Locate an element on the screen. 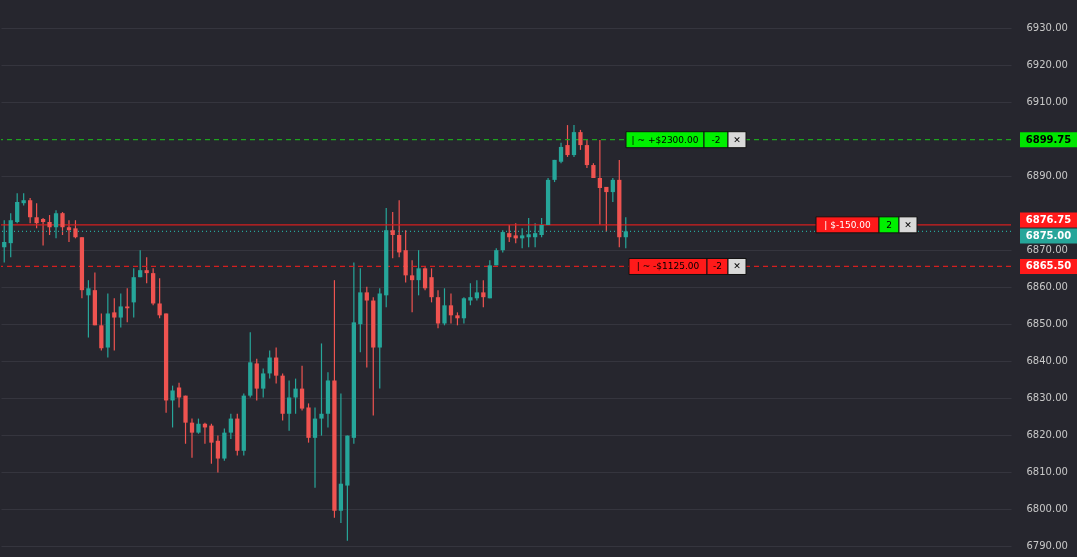  ref-line-label: 6865.50 is located at coordinates (1048, 266).